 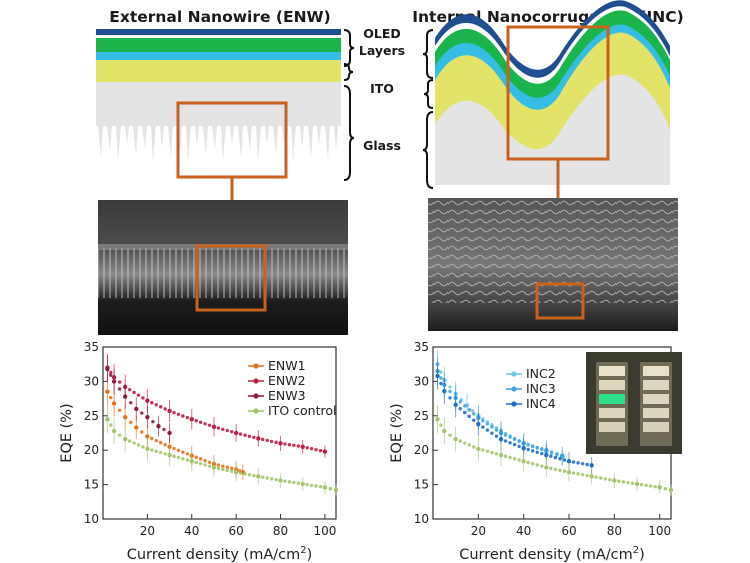 What do you see at coordinates (382, 145) in the screenshot?
I see `glass-label: Glass` at bounding box center [382, 145].